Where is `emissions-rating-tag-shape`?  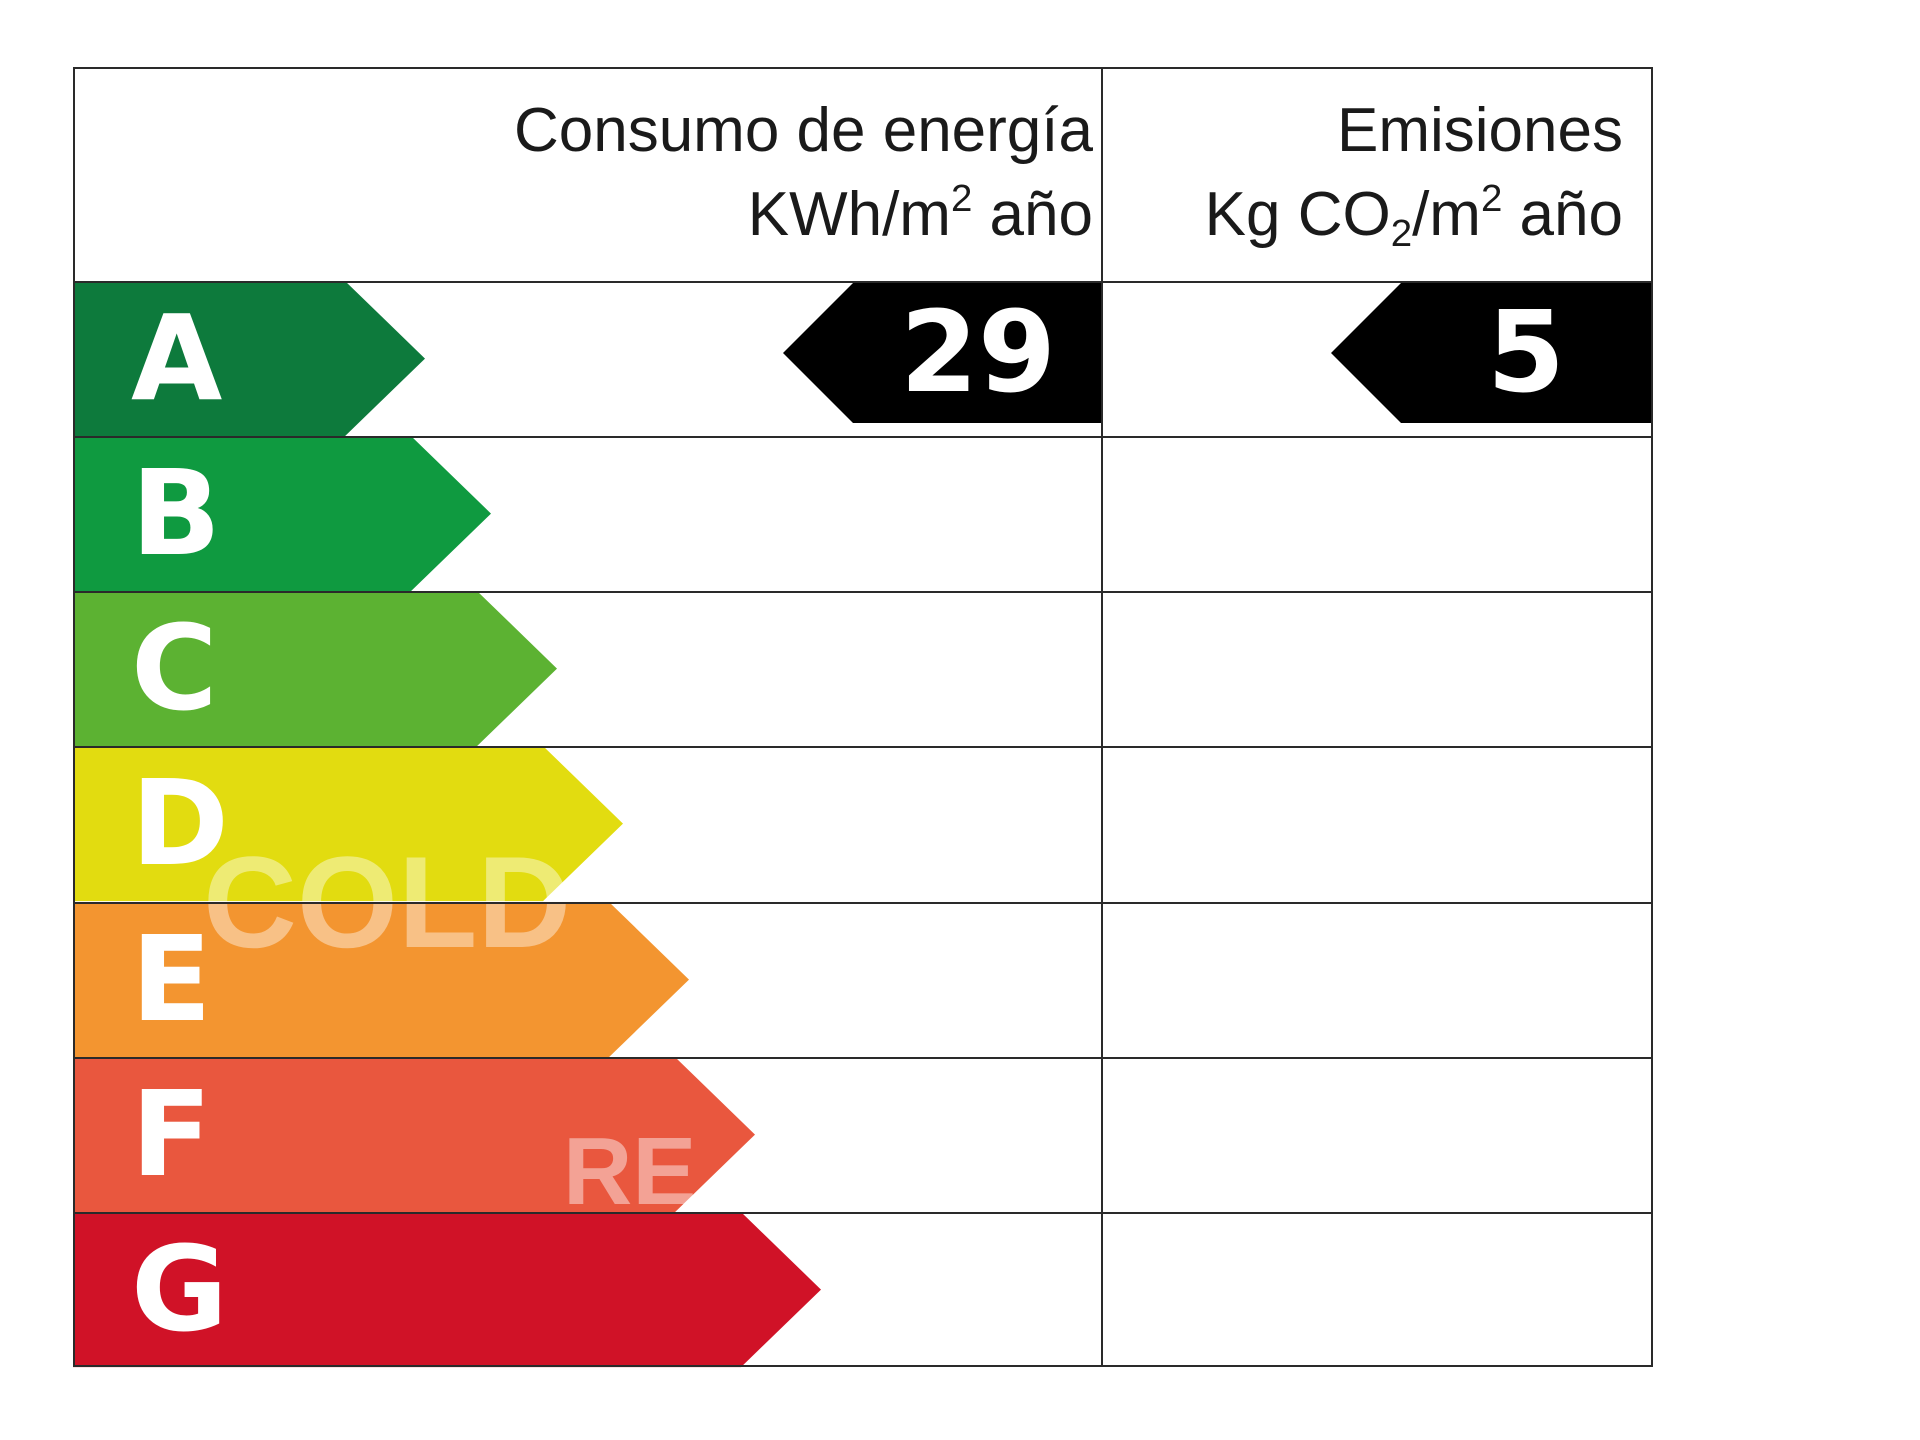 emissions-rating-tag-shape is located at coordinates (1491, 353).